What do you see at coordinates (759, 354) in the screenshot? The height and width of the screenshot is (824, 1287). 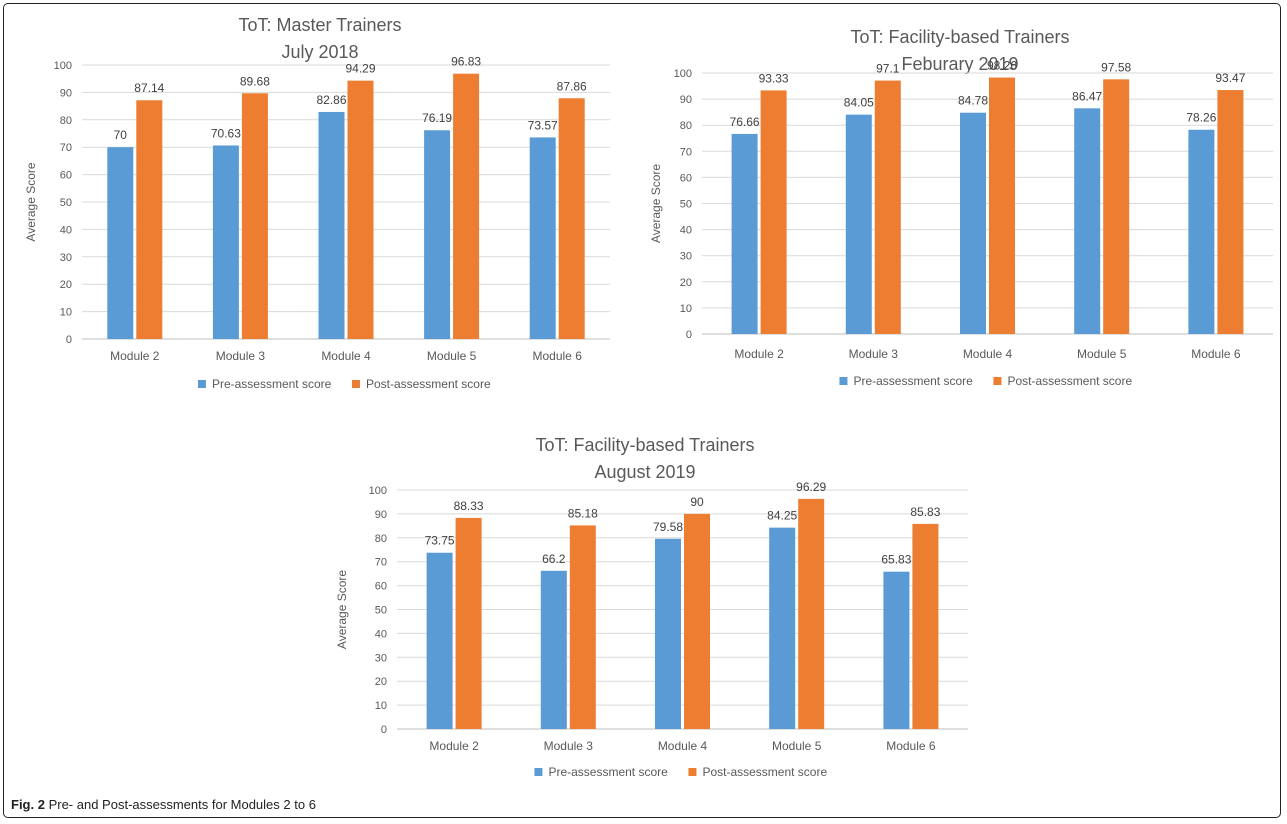 I see `chart1-x-tick-1: Module 2` at bounding box center [759, 354].